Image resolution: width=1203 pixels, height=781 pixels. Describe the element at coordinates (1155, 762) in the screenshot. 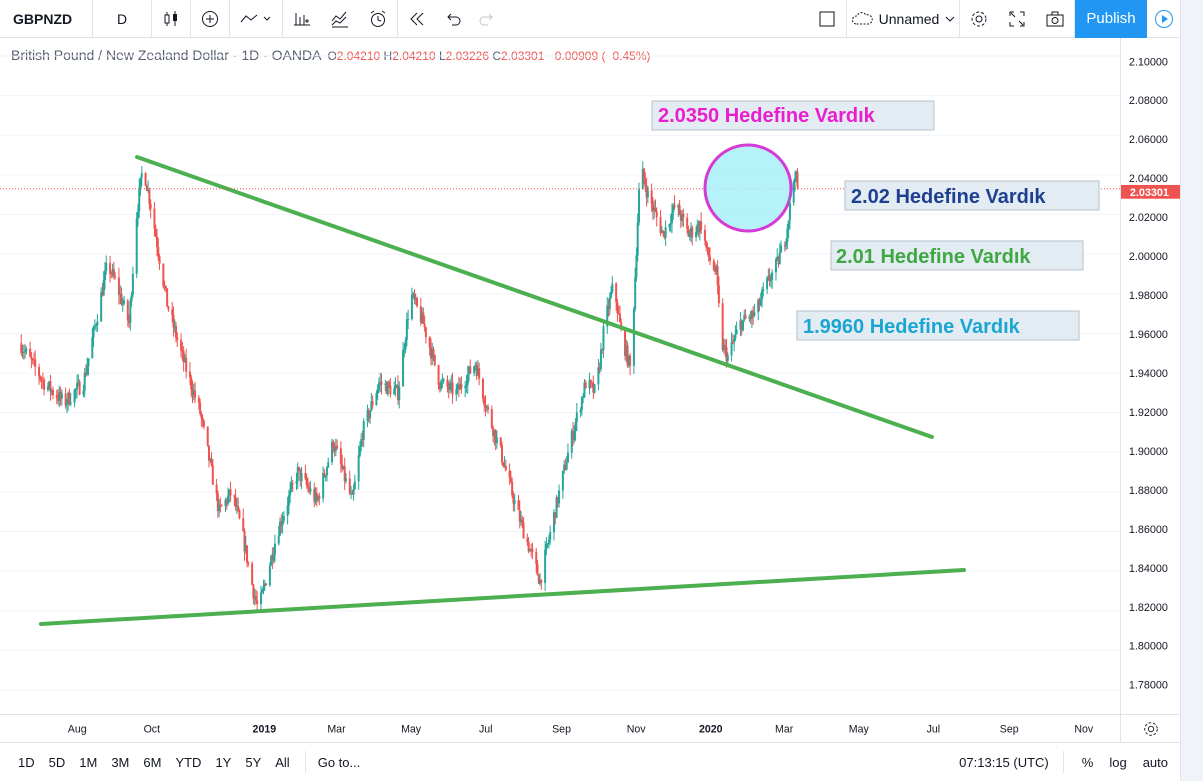

I see `auto-toggle: auto` at that location.